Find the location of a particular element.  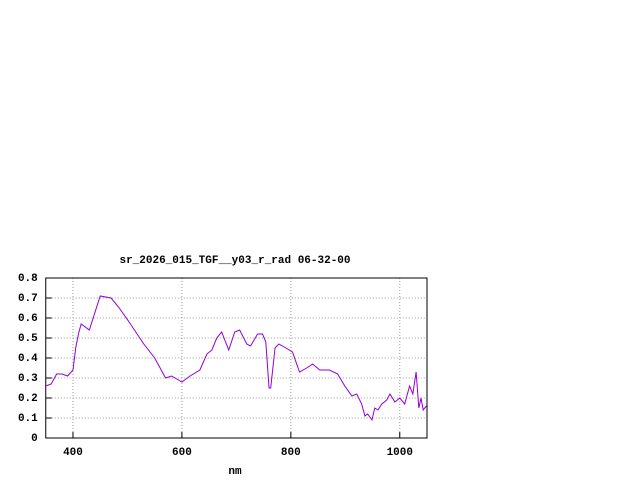

chart-title: sr_2026_015_TGF__y03_r_rad 06-32-00 is located at coordinates (234, 261).